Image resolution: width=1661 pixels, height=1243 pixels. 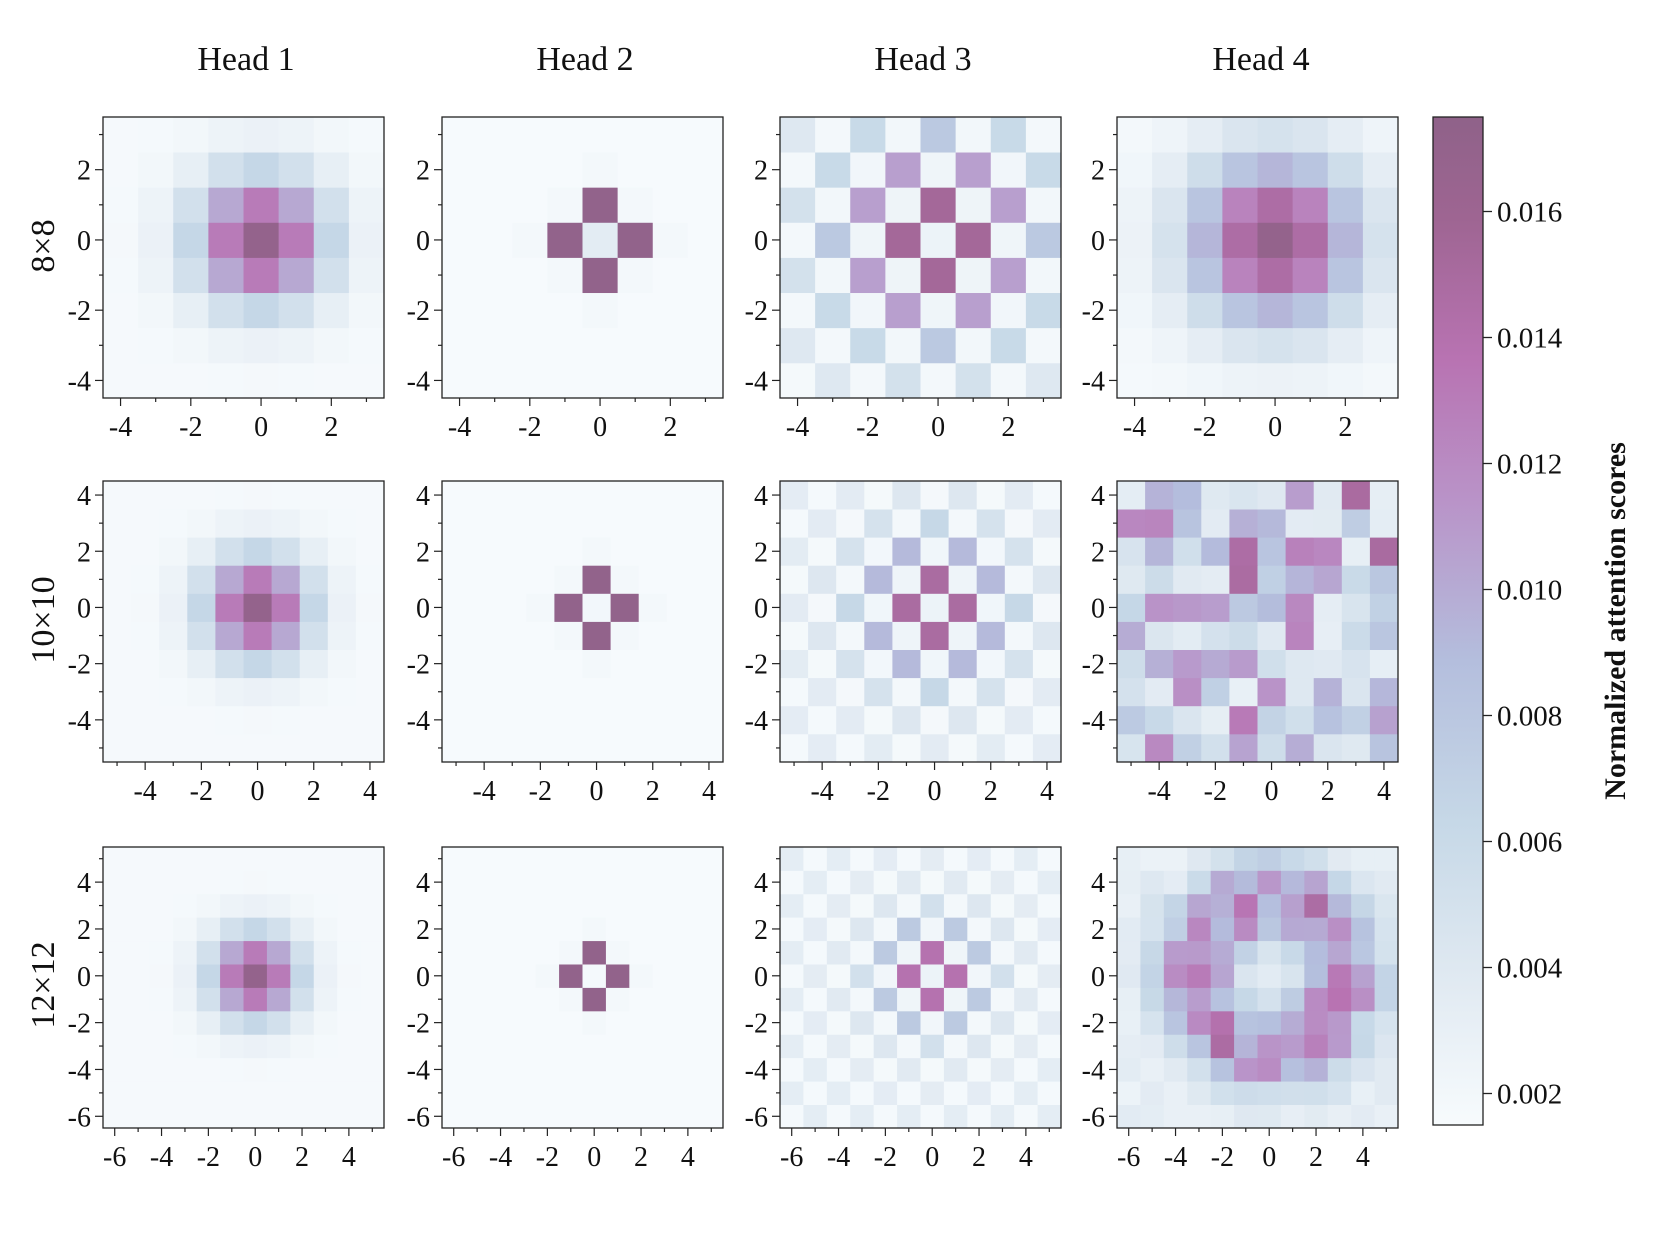 What do you see at coordinates (418, 721) in the screenshot?
I see `y-tick-label: -4` at bounding box center [418, 721].